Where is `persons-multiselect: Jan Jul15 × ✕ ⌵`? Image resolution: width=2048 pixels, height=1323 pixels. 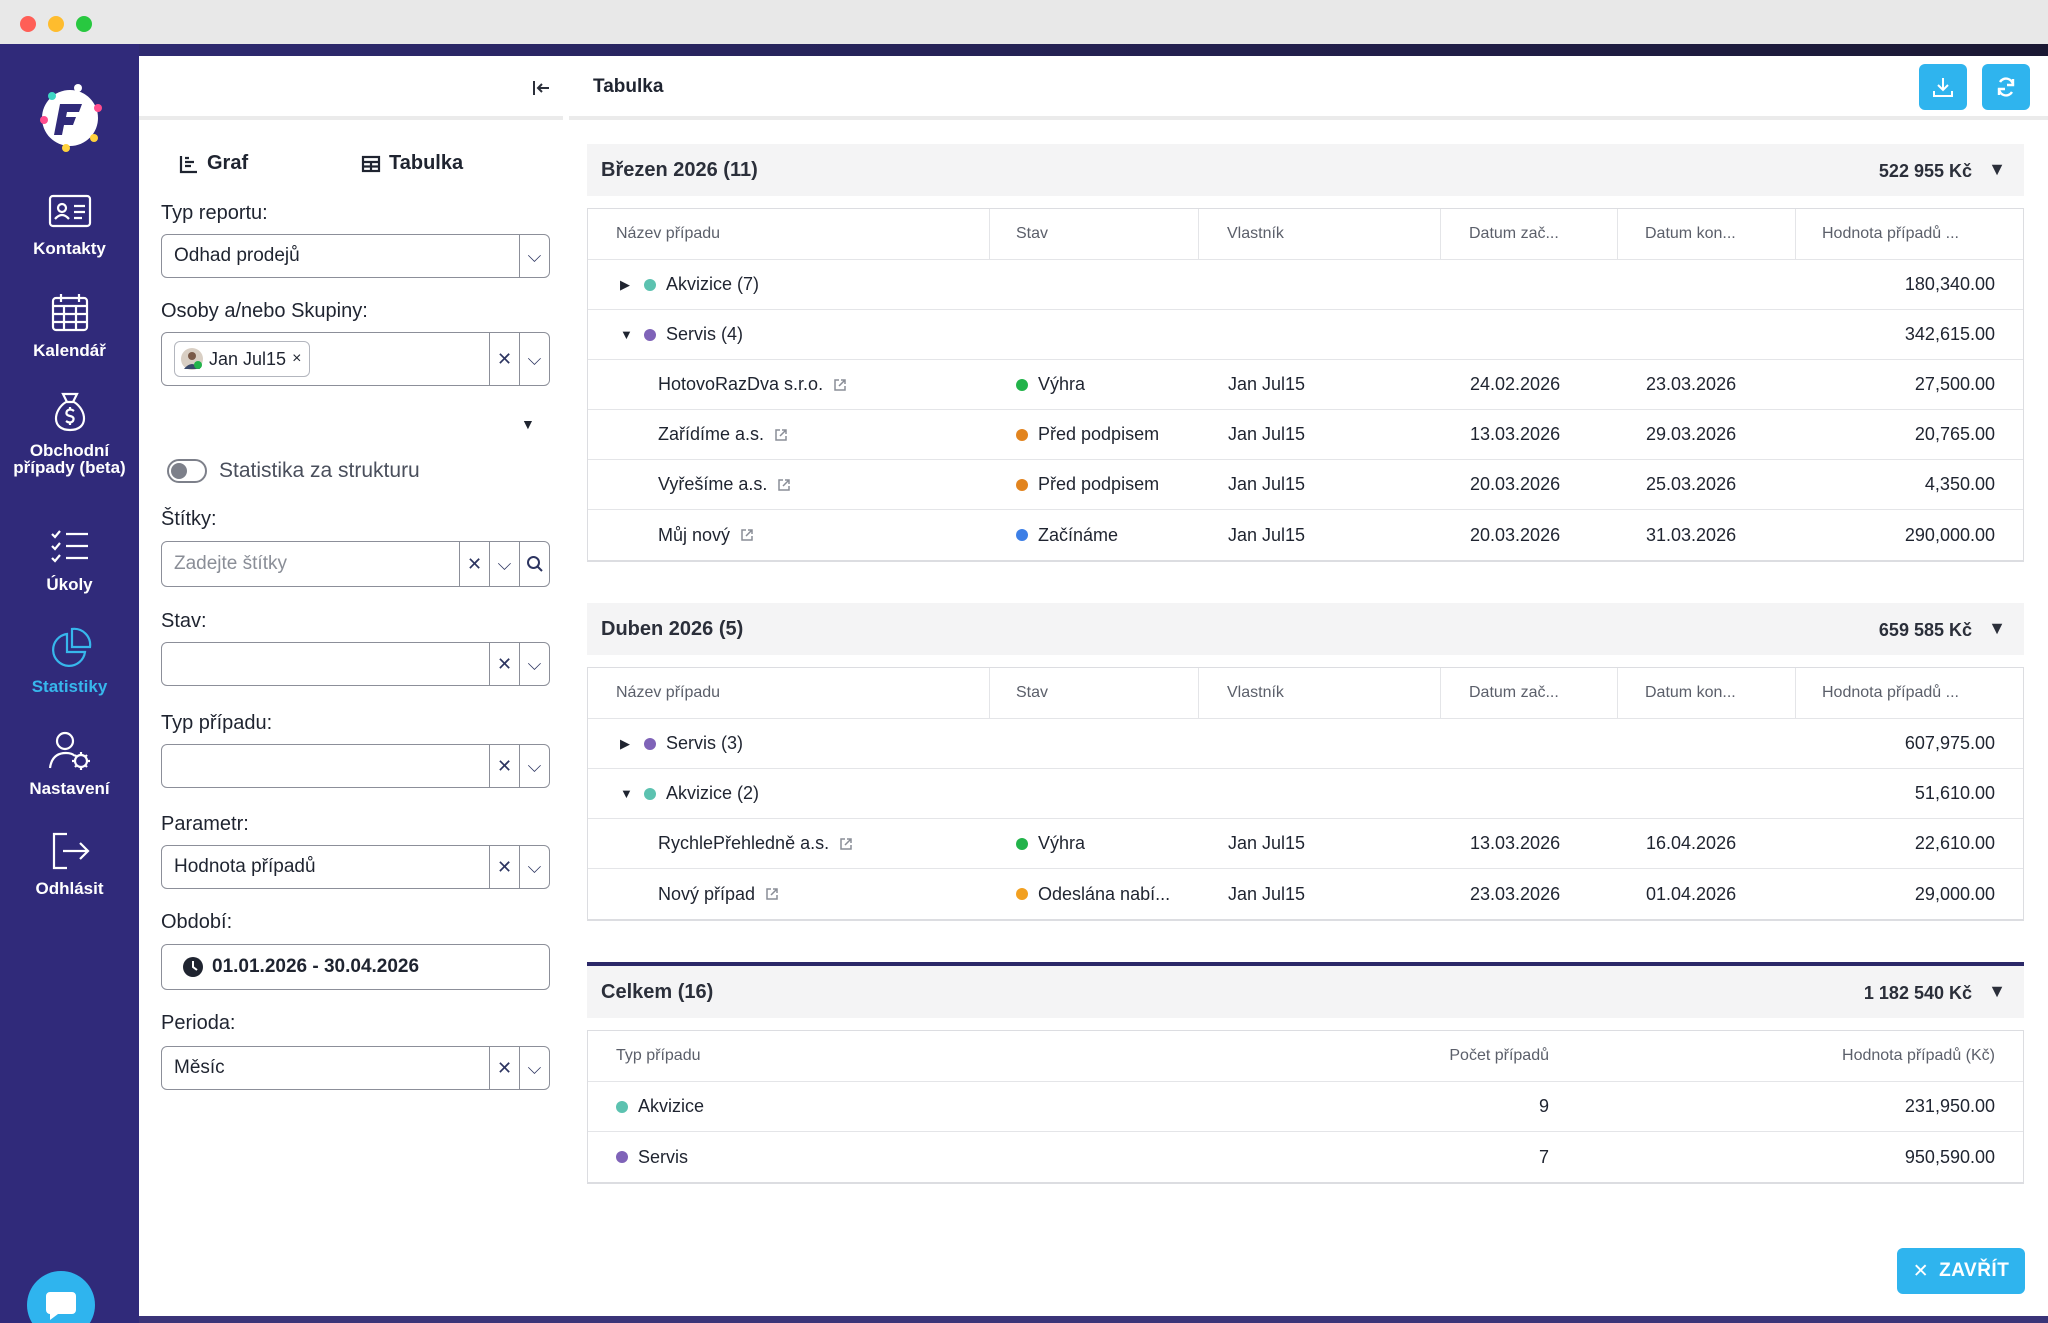
persons-multiselect: Jan Jul15 × ✕ ⌵ is located at coordinates (355, 359).